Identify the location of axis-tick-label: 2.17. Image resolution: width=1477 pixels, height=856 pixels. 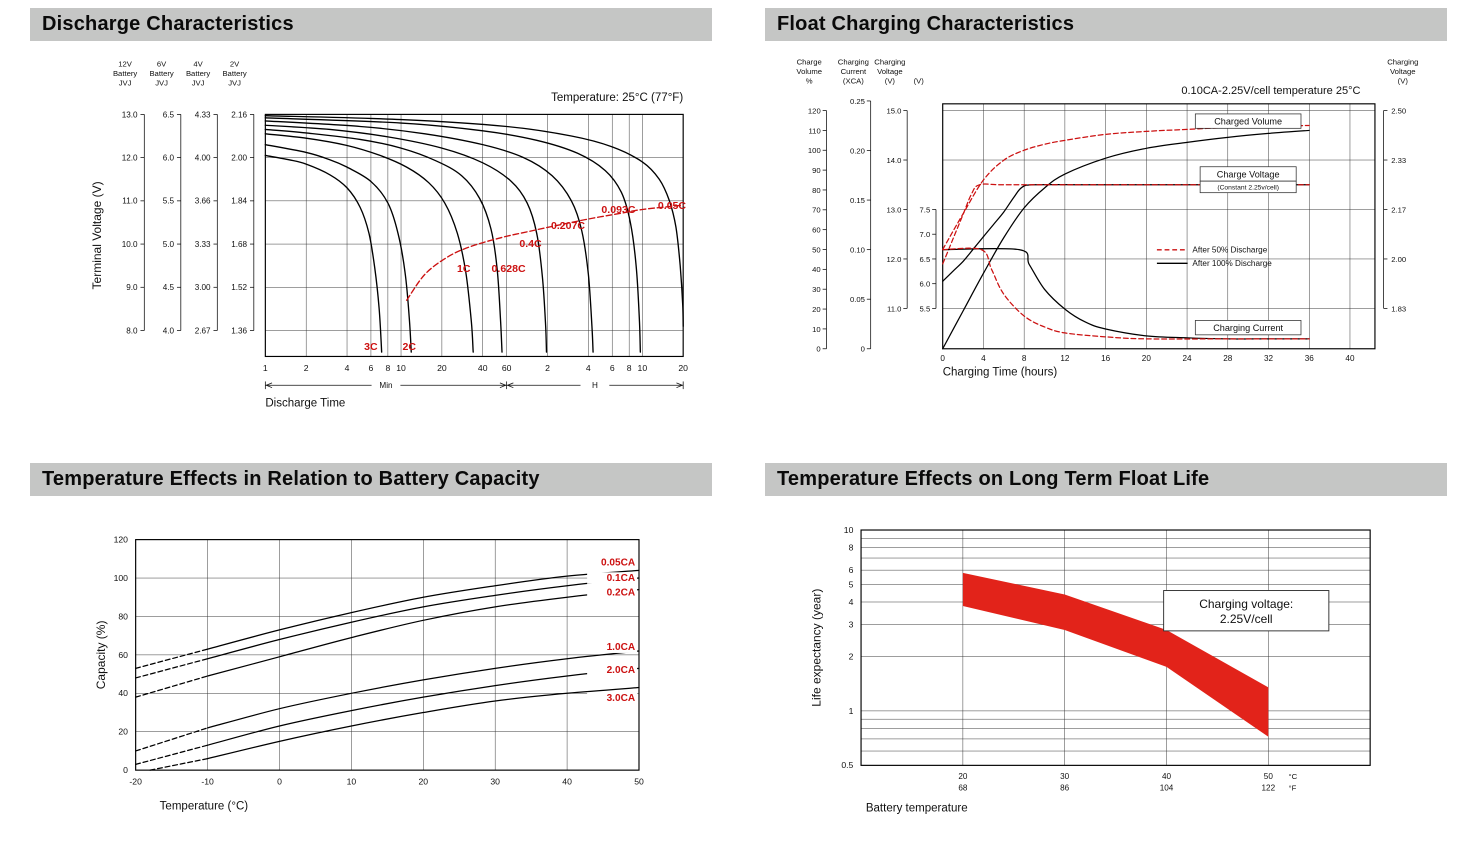
(1398, 209).